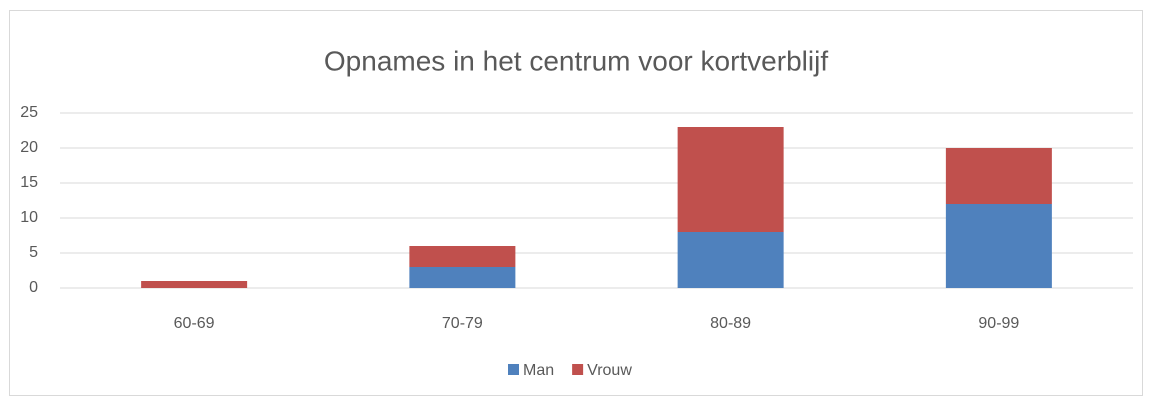  Describe the element at coordinates (998, 323) in the screenshot. I see `x-tick-label: 90-99` at that location.